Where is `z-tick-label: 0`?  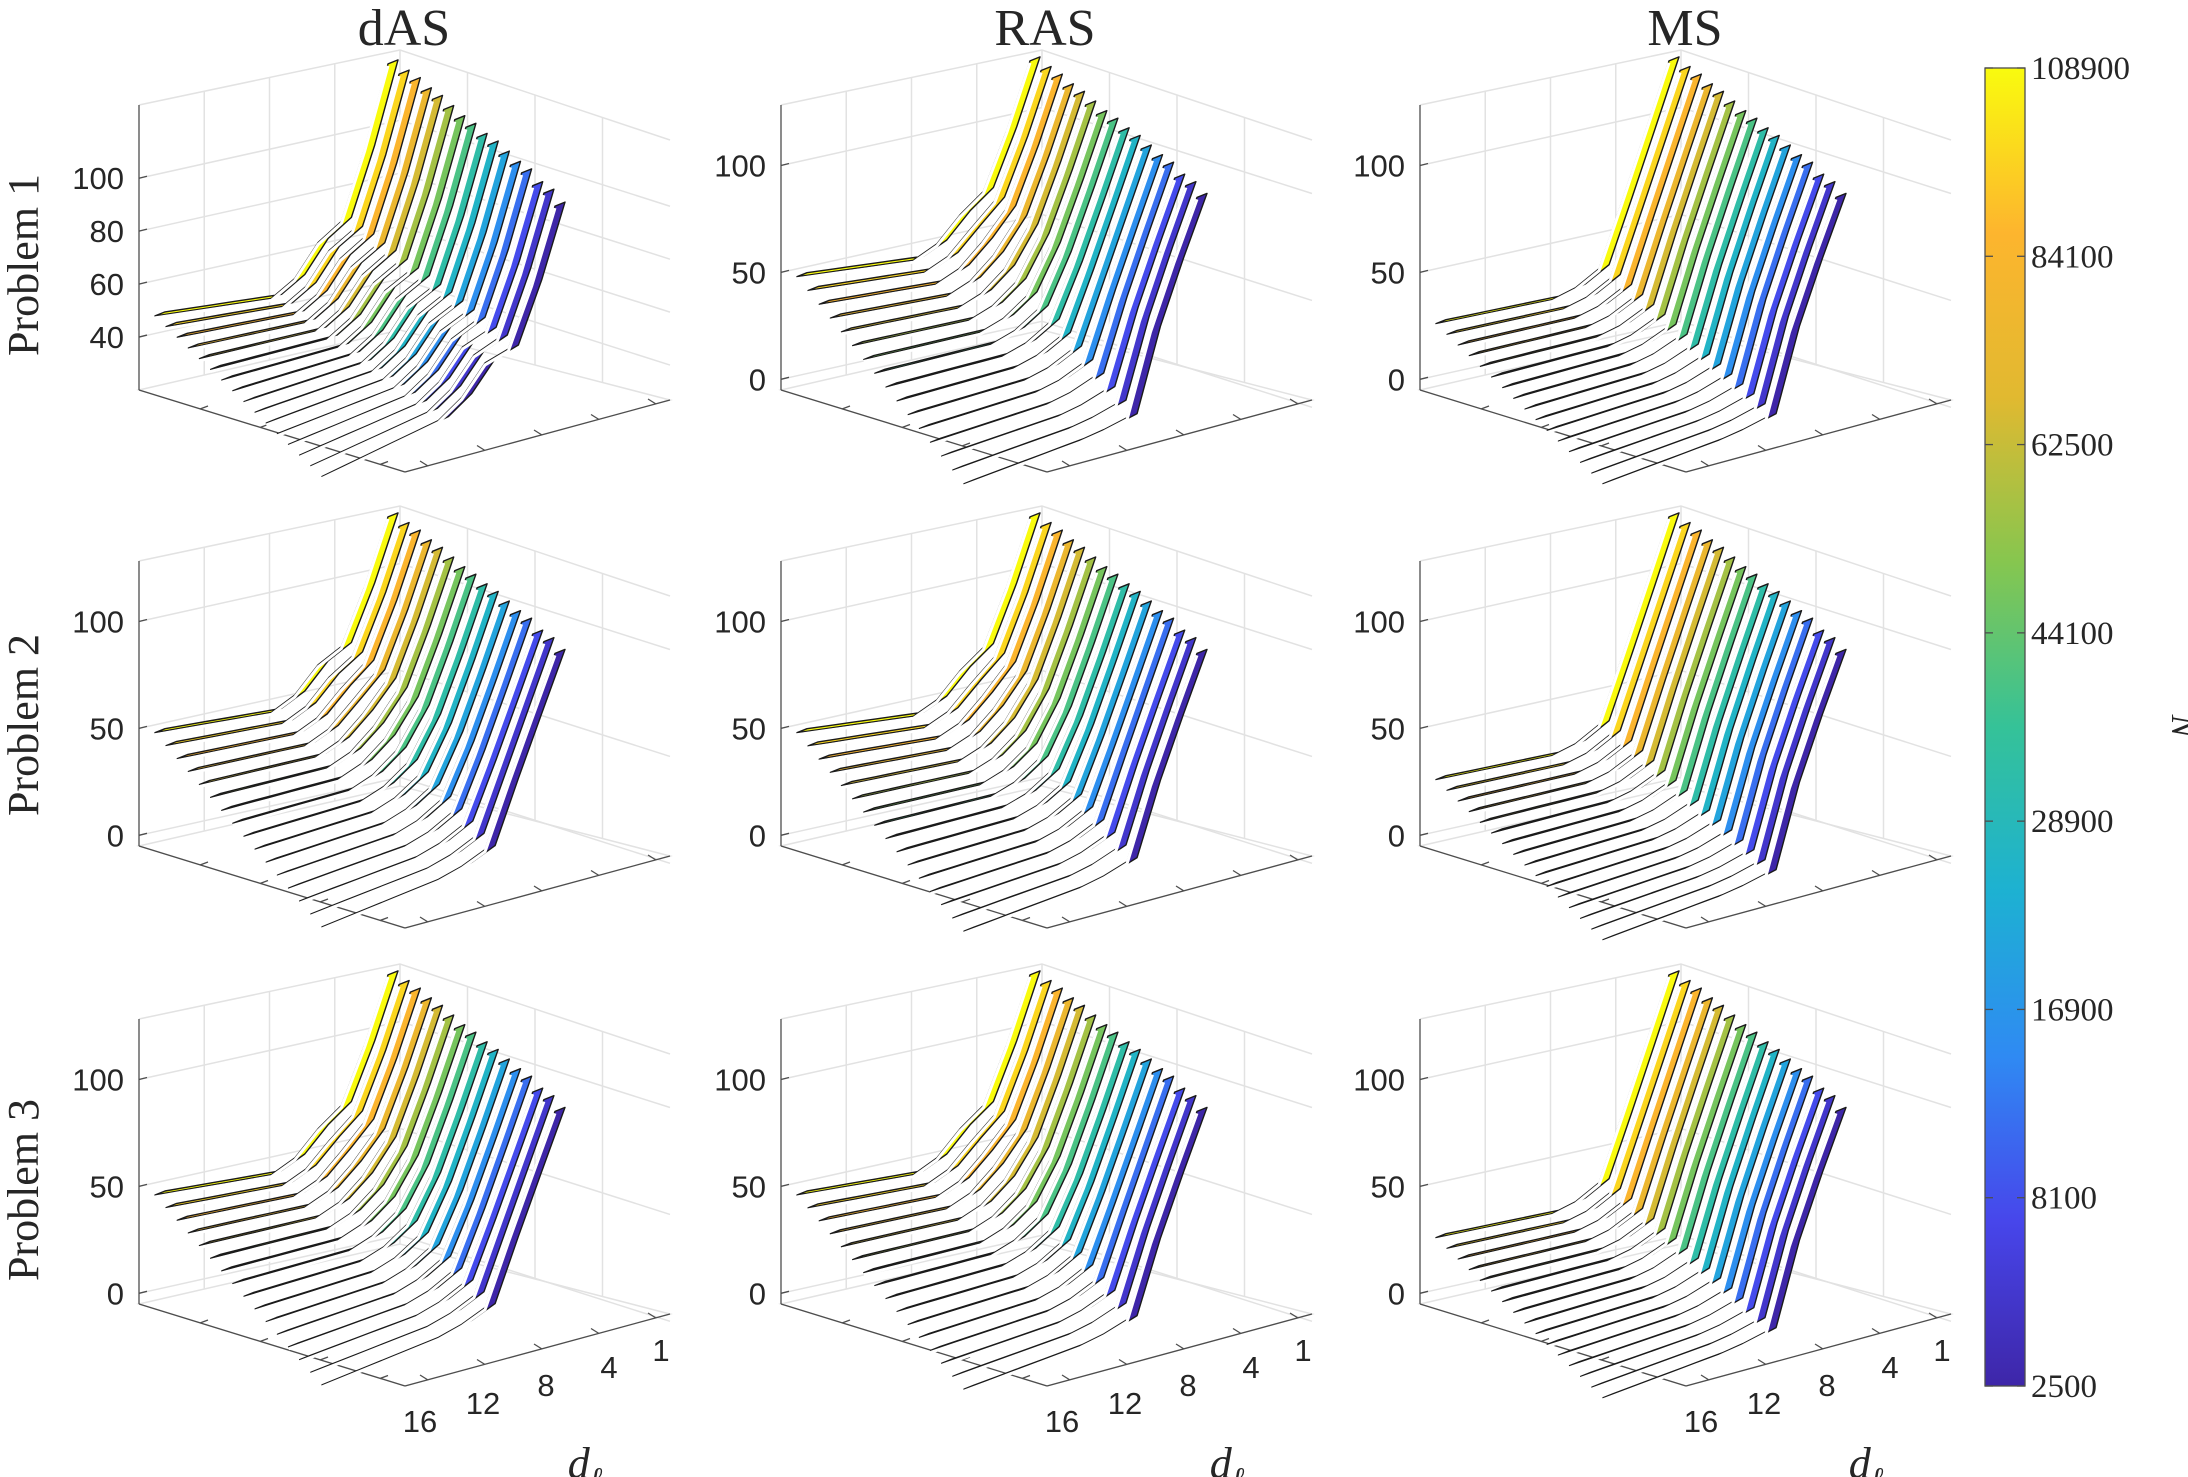
z-tick-label: 0 is located at coordinates (757, 1293).